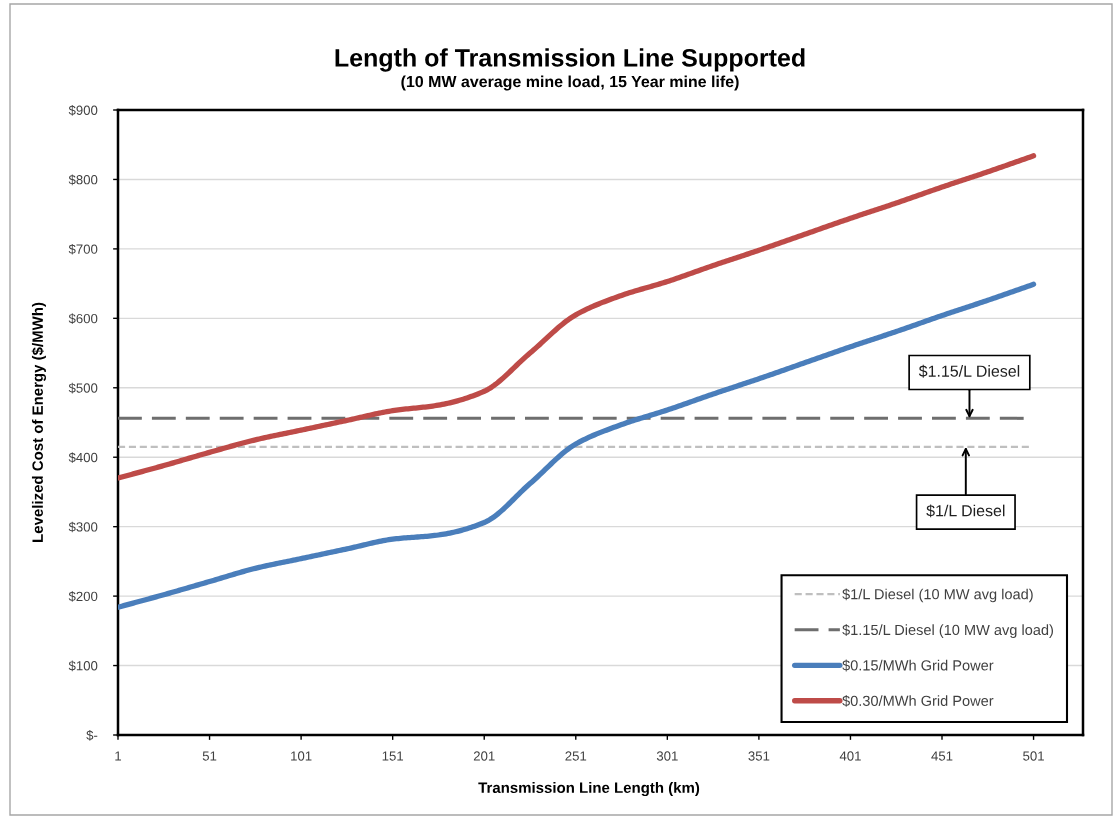 Image resolution: width=1118 pixels, height=819 pixels. What do you see at coordinates (918, 665) in the screenshot?
I see `legend-label: $0.15/MWh Grid Power` at bounding box center [918, 665].